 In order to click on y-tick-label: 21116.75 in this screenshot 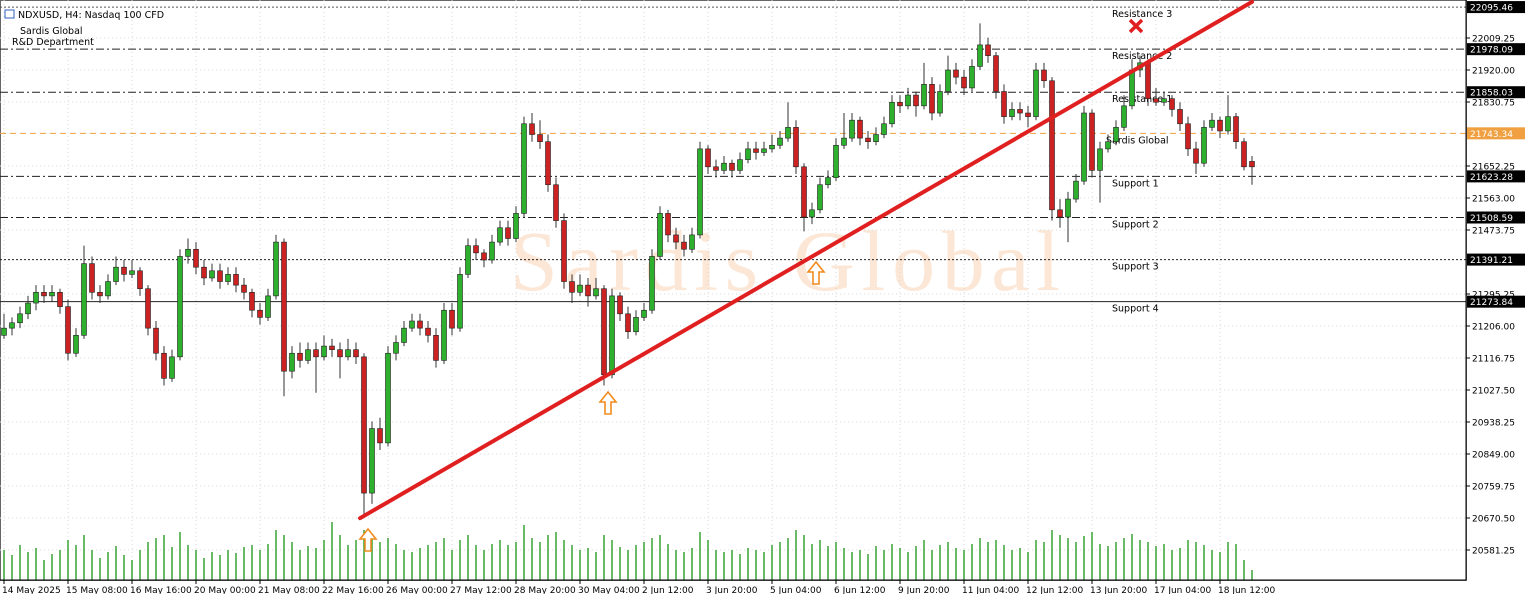, I will do `click(1493, 360)`.